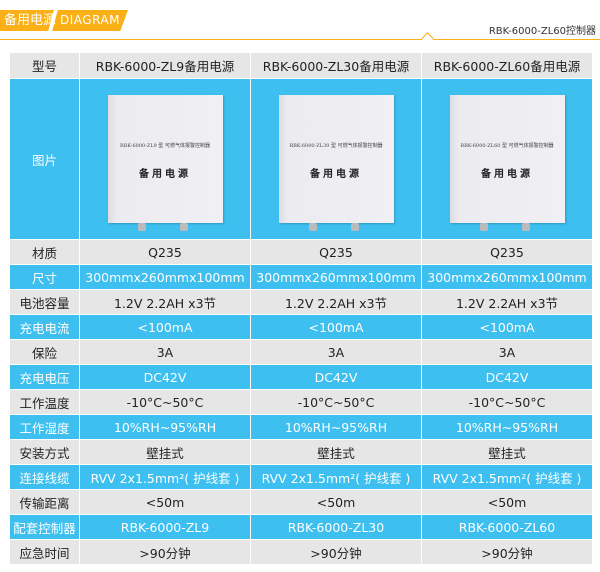  Describe the element at coordinates (336, 163) in the screenshot. I see `product-image: RBK-6000-ZL30 型 可燃气体报警控制器备用电源` at that location.